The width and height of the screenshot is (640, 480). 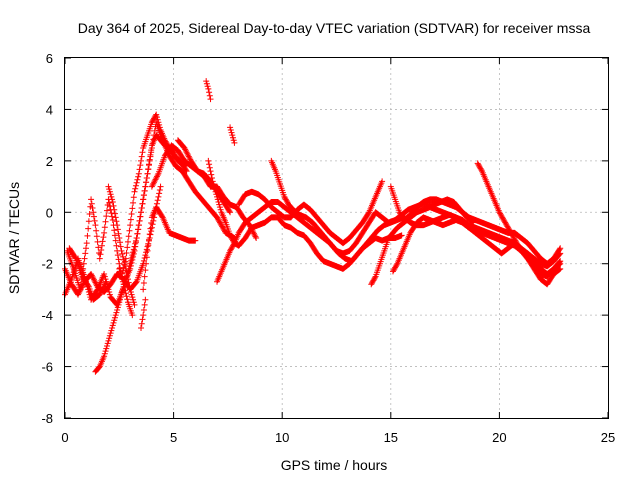 What do you see at coordinates (126, 292) in the screenshot?
I see `series-track-t` at bounding box center [126, 292].